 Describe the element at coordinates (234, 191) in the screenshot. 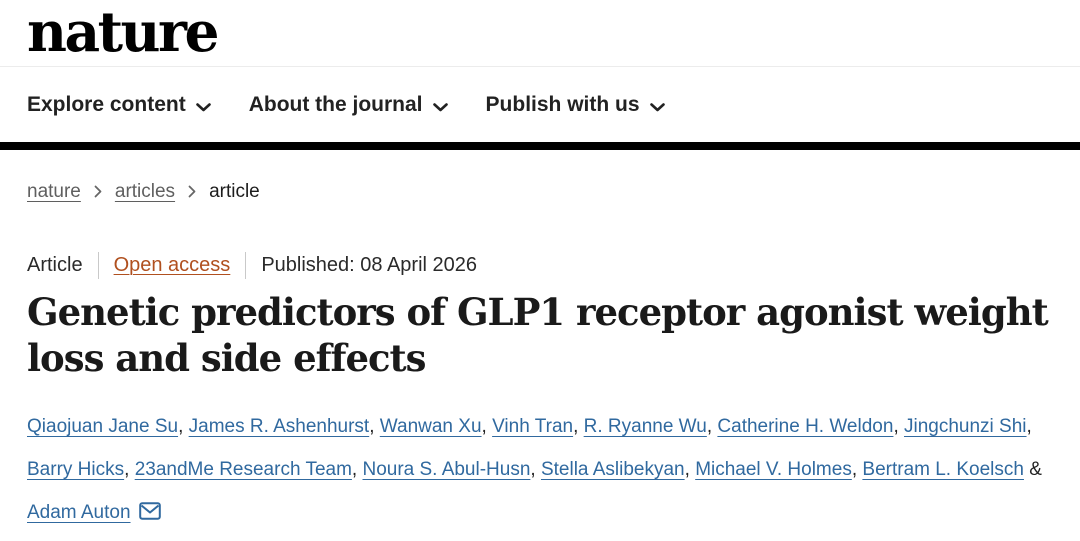

I see `breadcrumb-current-article: article` at that location.